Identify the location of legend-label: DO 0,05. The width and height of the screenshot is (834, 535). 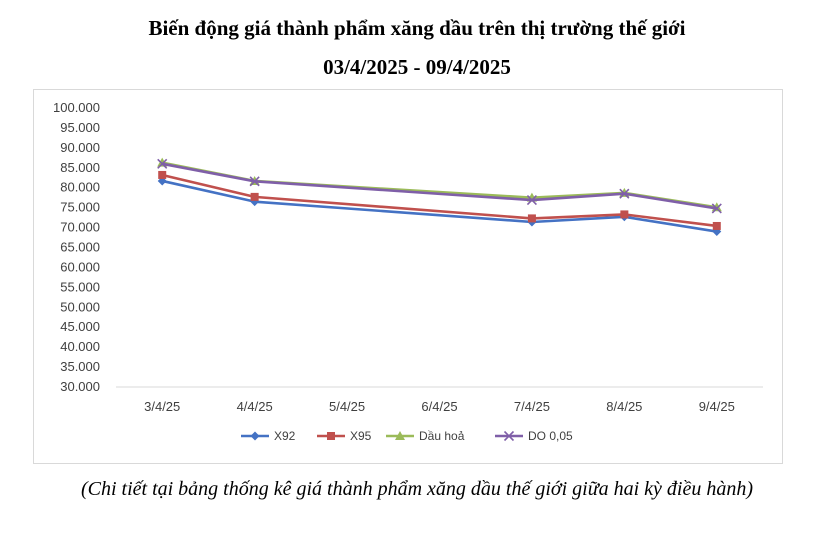
(550, 436).